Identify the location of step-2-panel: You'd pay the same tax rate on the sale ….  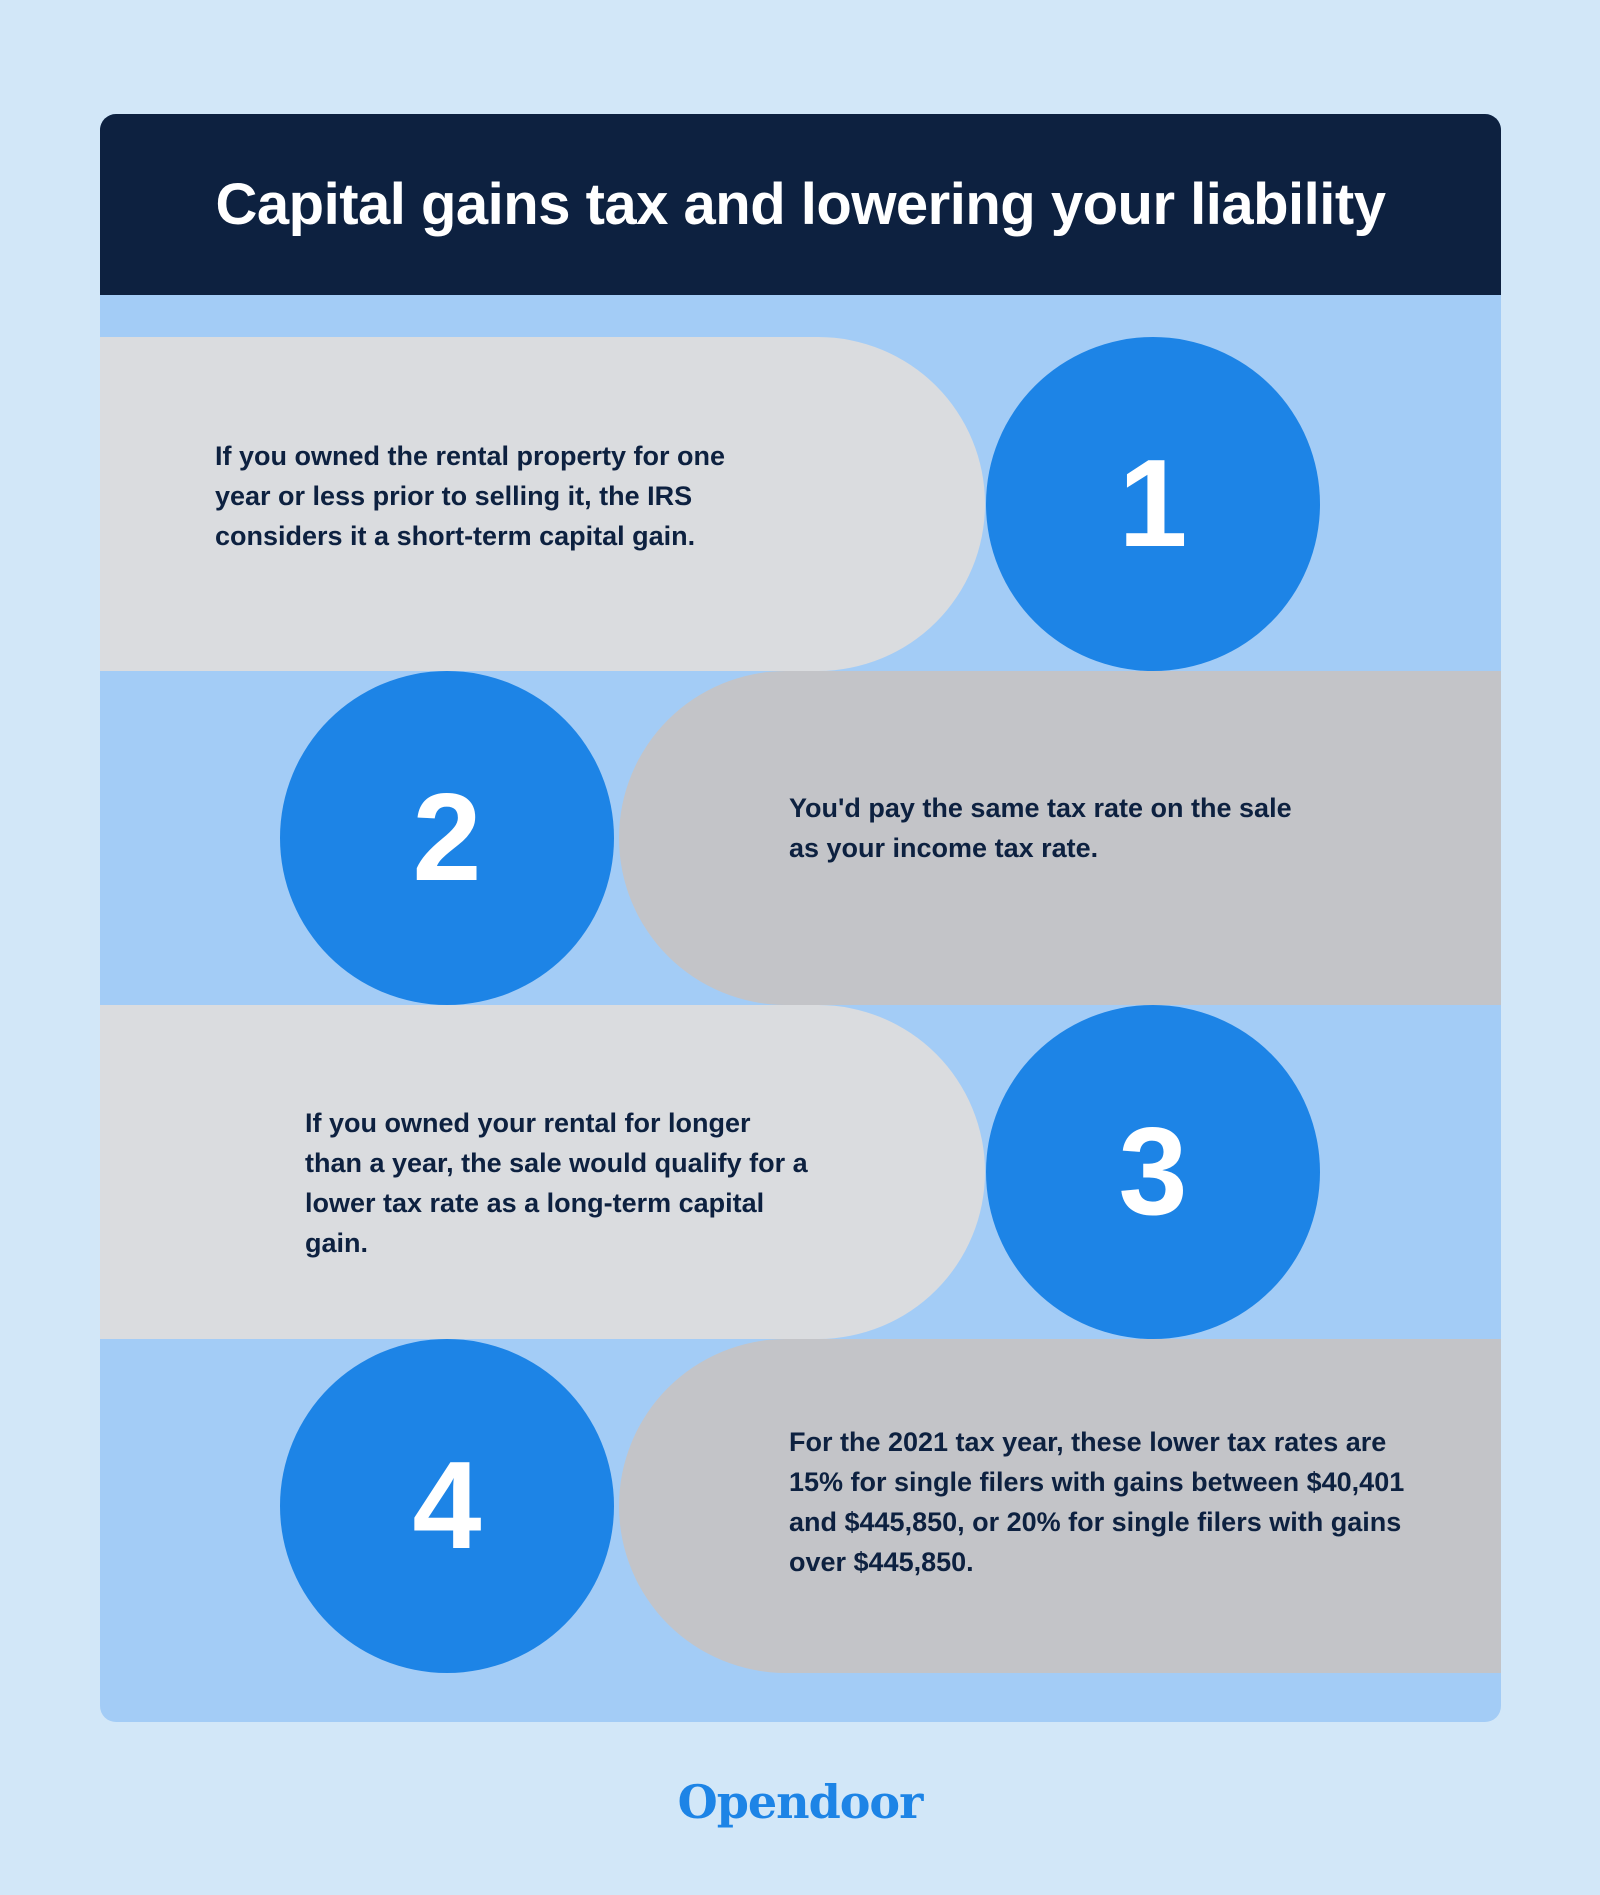
(1060, 838).